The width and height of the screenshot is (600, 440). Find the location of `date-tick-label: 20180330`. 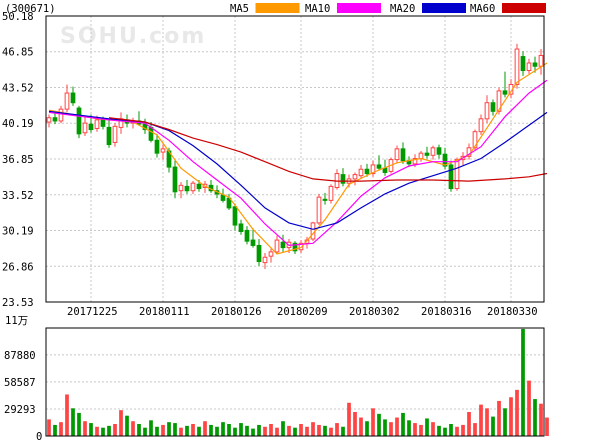

date-tick-label: 20180330 is located at coordinates (512, 312).